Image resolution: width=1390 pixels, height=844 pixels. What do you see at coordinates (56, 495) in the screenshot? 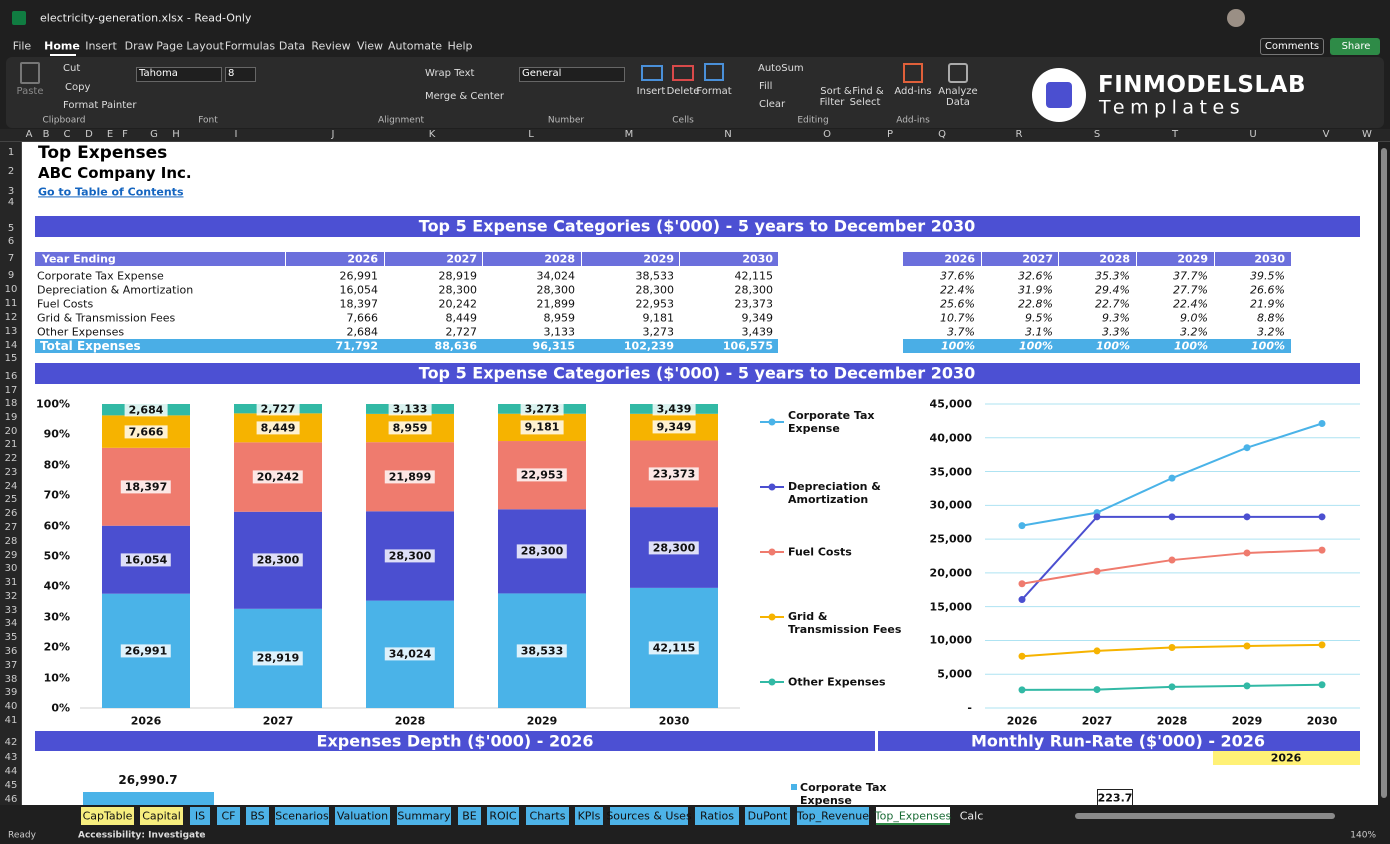
I see `y-tick-label: 70%` at bounding box center [56, 495].